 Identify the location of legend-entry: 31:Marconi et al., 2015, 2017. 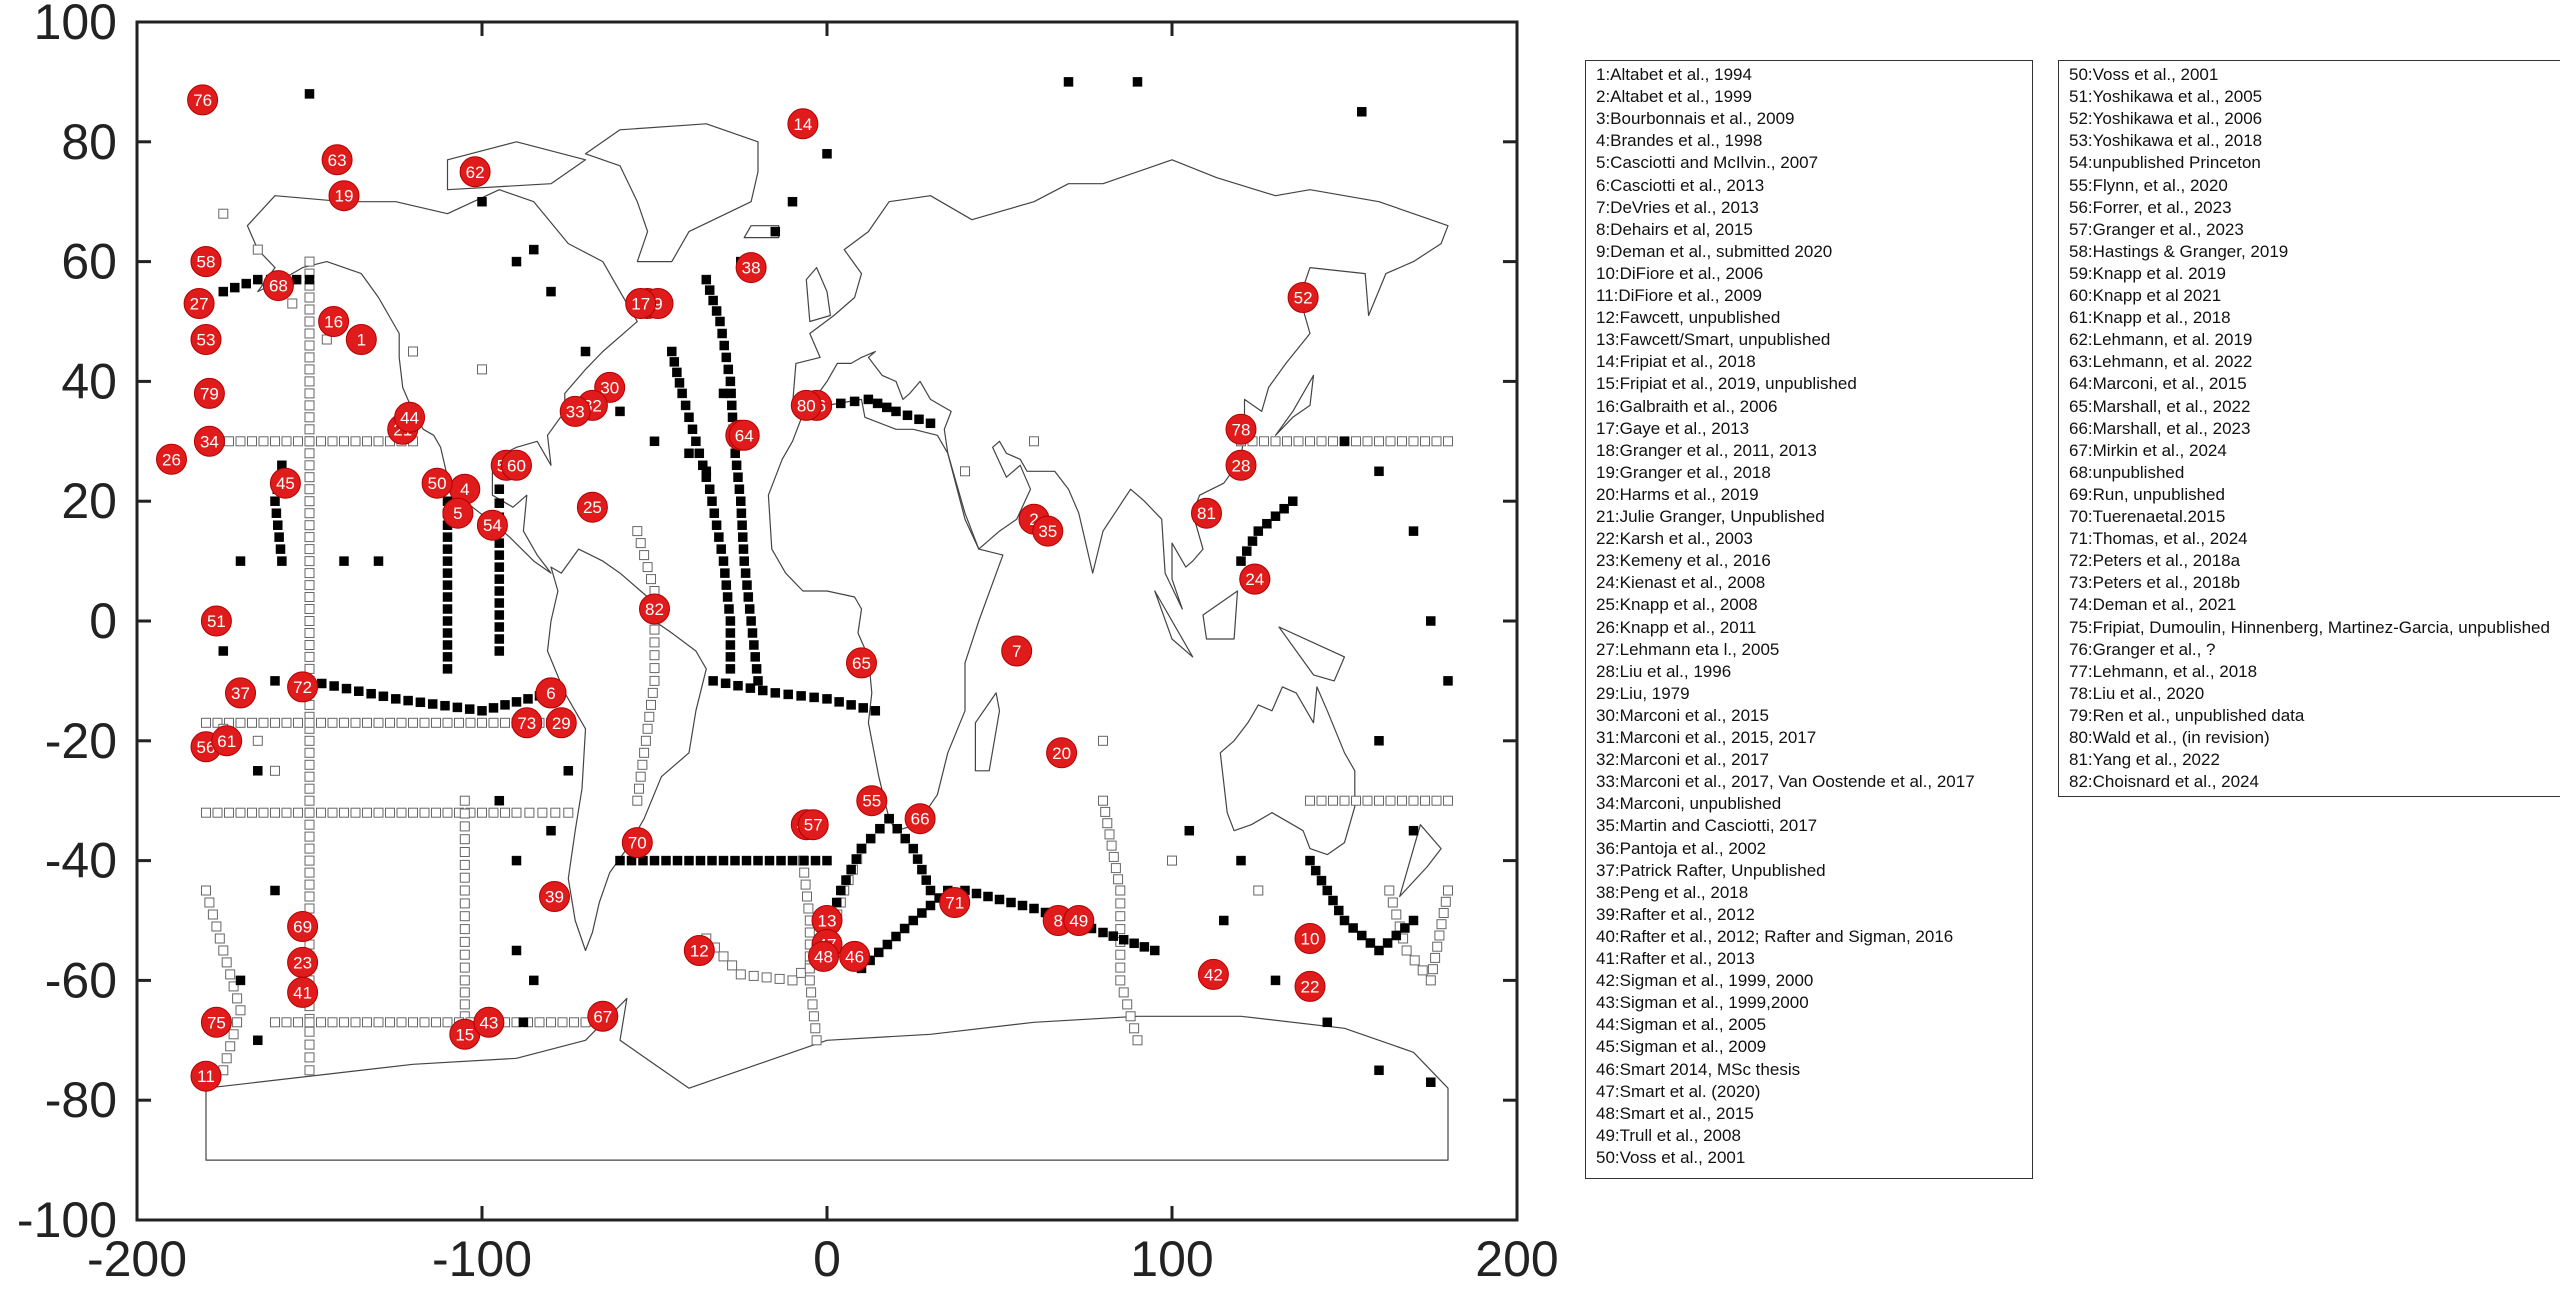
(1706, 737).